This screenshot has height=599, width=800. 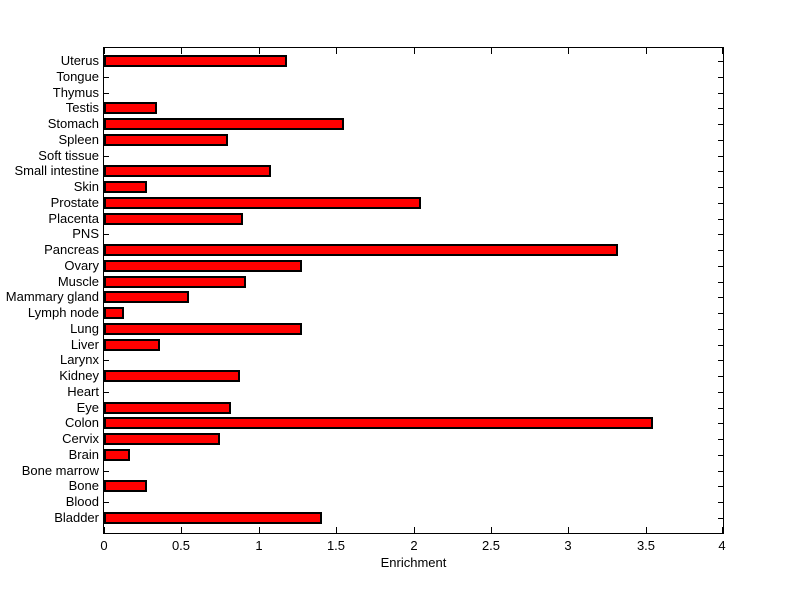 What do you see at coordinates (52, 296) in the screenshot?
I see `y-axis-tick-label: Mammary gland` at bounding box center [52, 296].